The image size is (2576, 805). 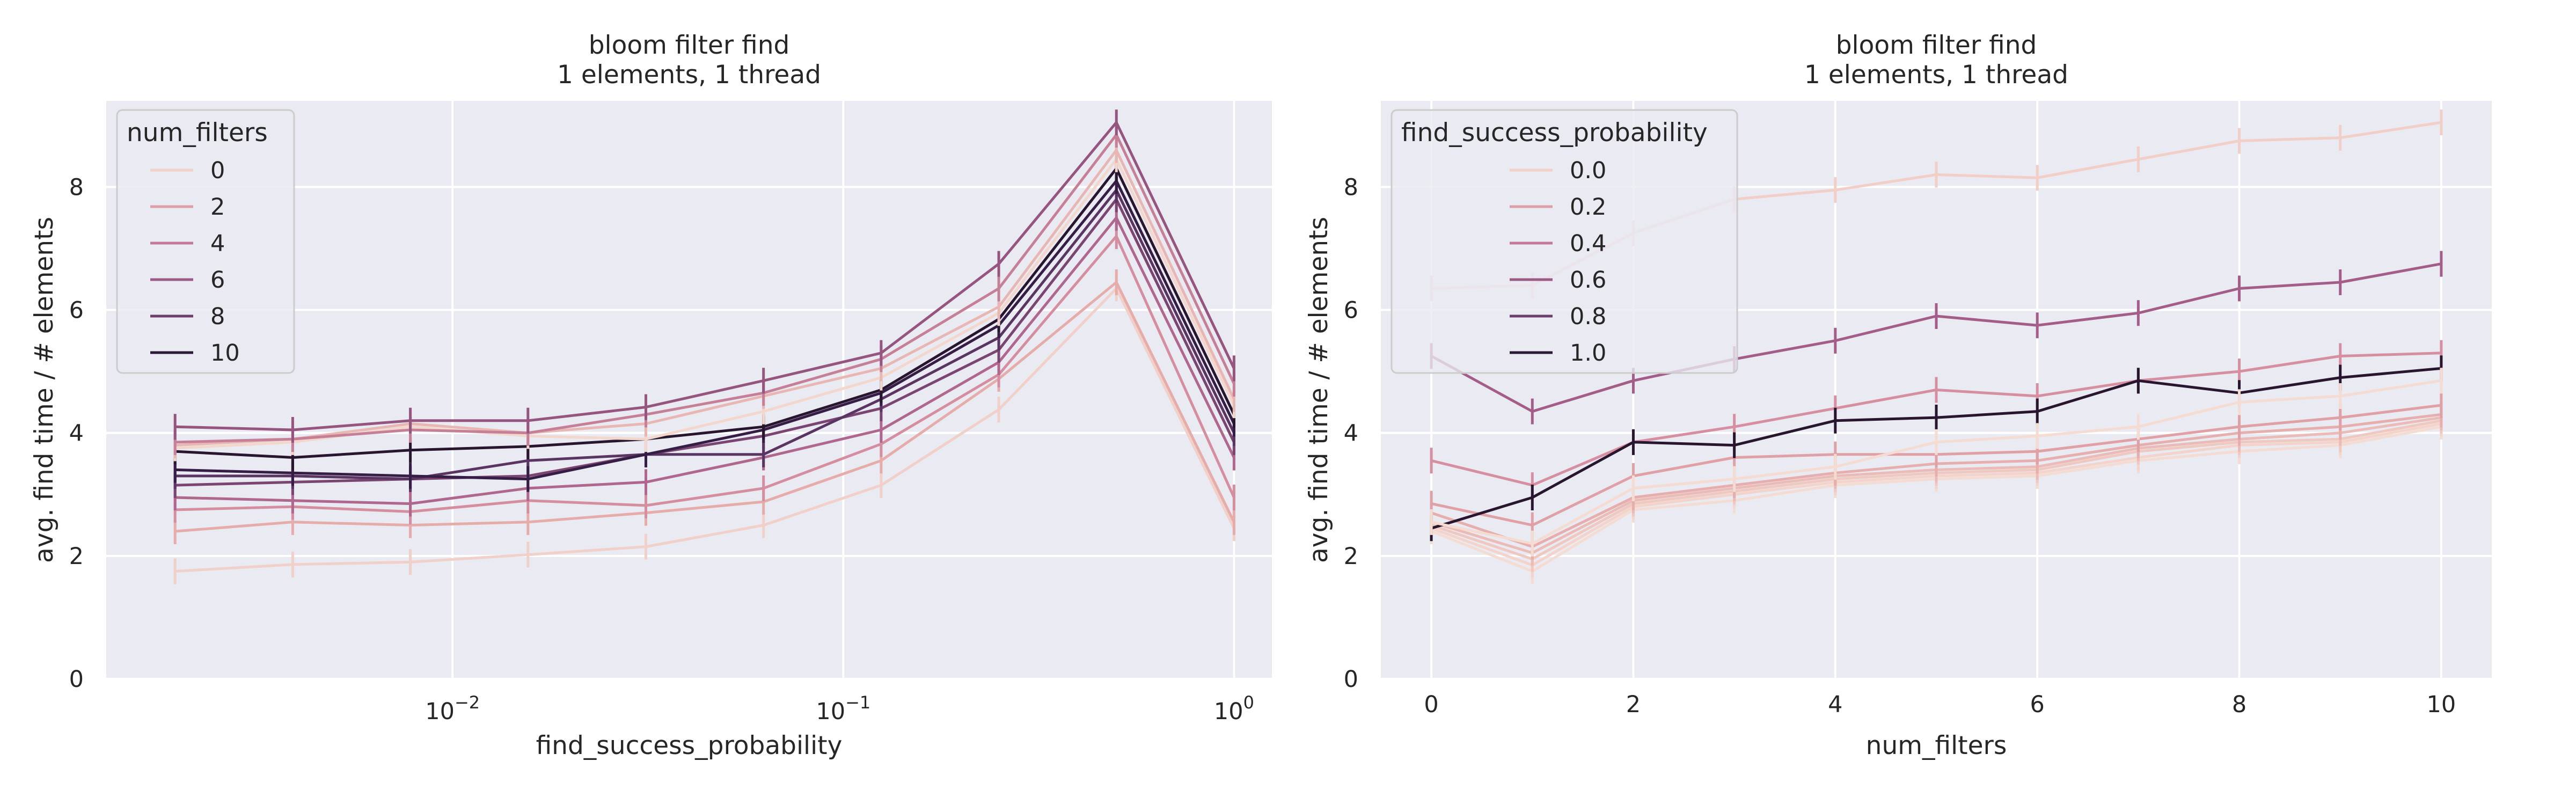 What do you see at coordinates (2239, 704) in the screenshot?
I see `x-tick-label: 8` at bounding box center [2239, 704].